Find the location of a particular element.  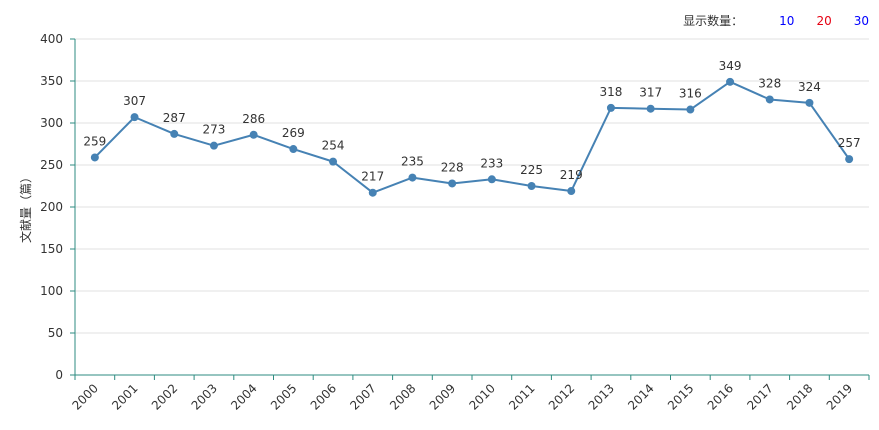

data-label: 328 is located at coordinates (769, 83).